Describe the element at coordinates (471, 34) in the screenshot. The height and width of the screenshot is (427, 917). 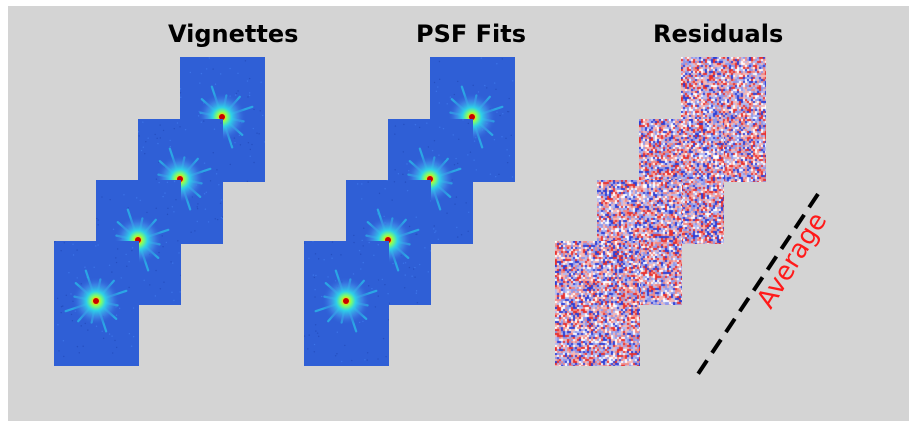
I see `psf-fits-title: PSF Fits` at that location.